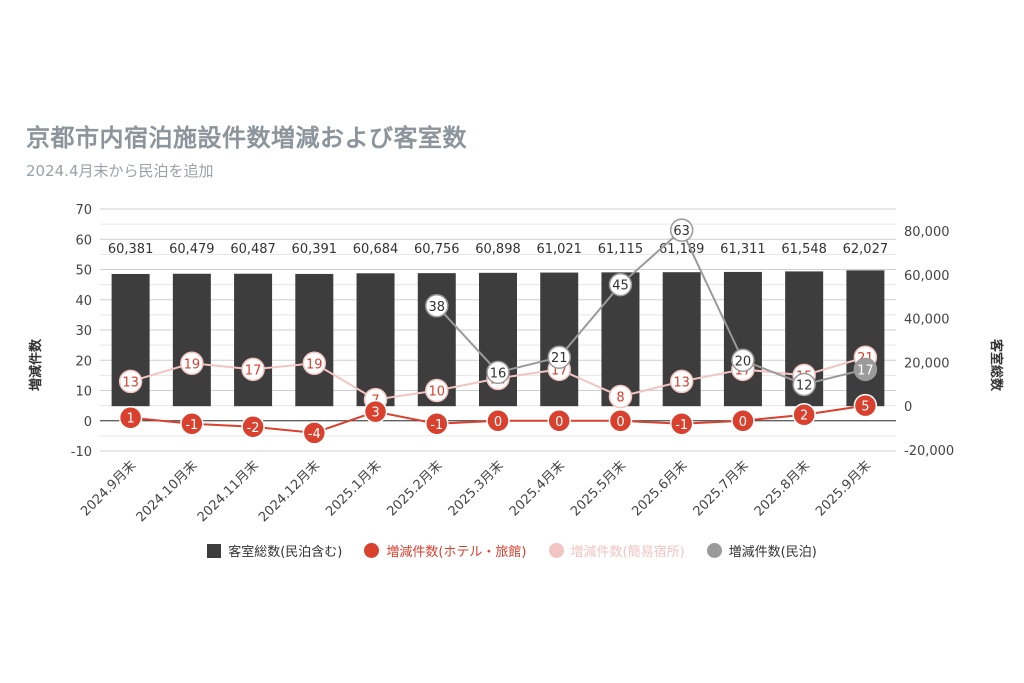  What do you see at coordinates (353, 488) in the screenshot?
I see `x-tick-label: 2025.1月末` at bounding box center [353, 488].